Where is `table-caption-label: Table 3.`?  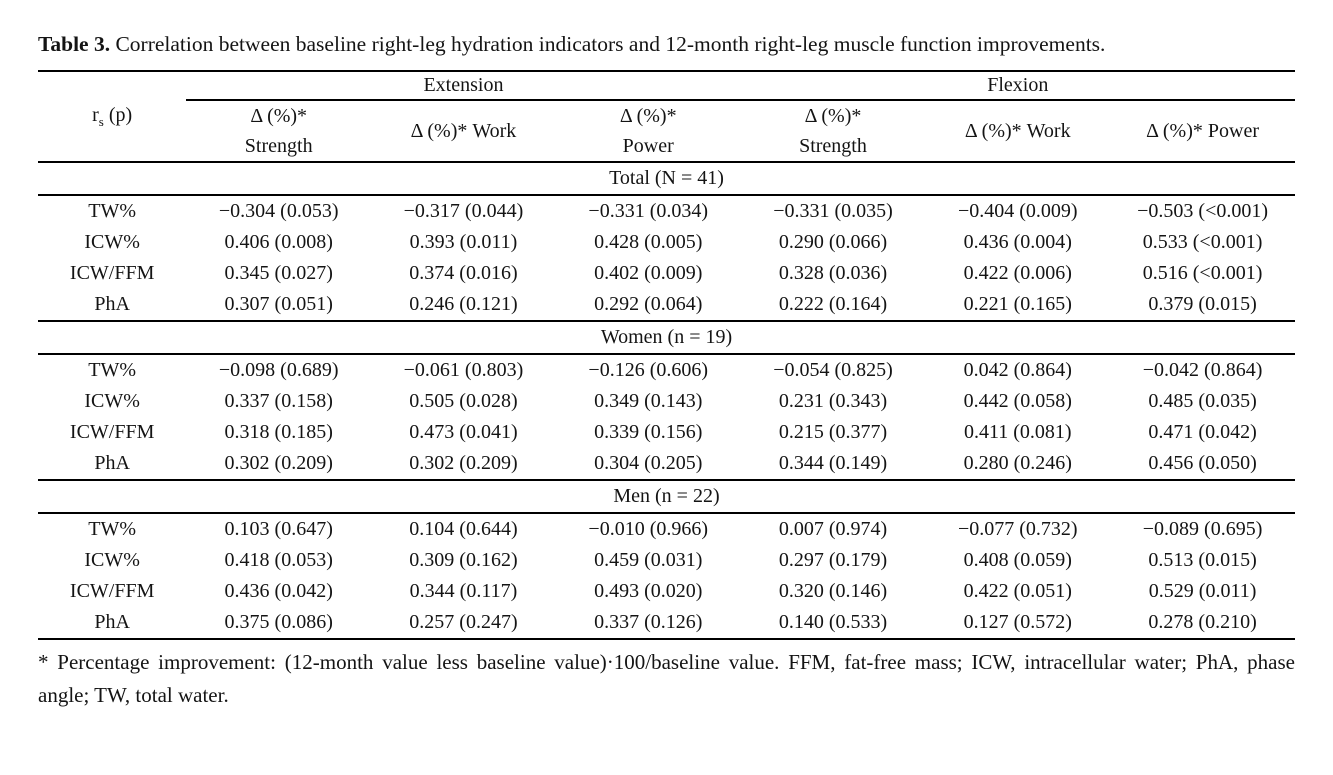 table-caption-label: Table 3. is located at coordinates (74, 44).